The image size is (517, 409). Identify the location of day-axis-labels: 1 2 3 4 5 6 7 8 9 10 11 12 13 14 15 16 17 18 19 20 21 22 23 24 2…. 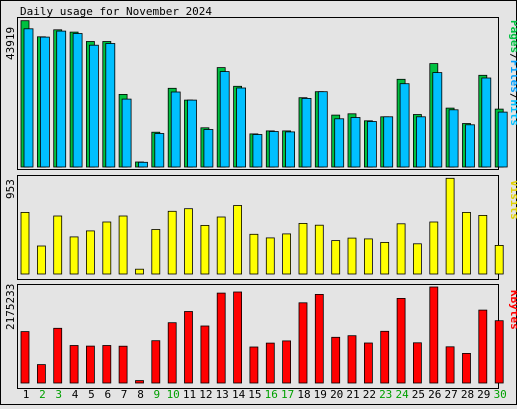
(265, 394).